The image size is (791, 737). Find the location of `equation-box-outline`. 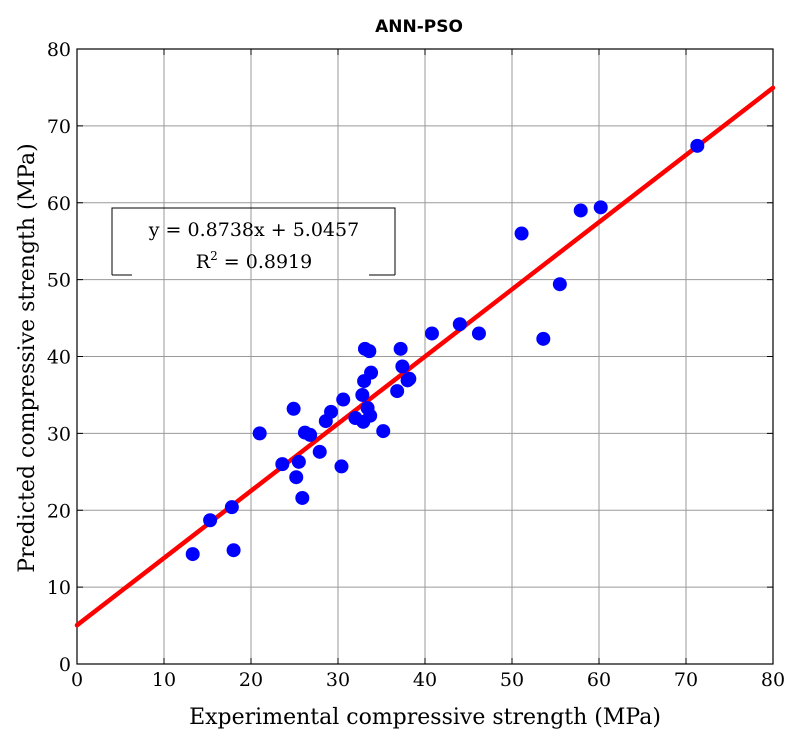

equation-box-outline is located at coordinates (253, 241).